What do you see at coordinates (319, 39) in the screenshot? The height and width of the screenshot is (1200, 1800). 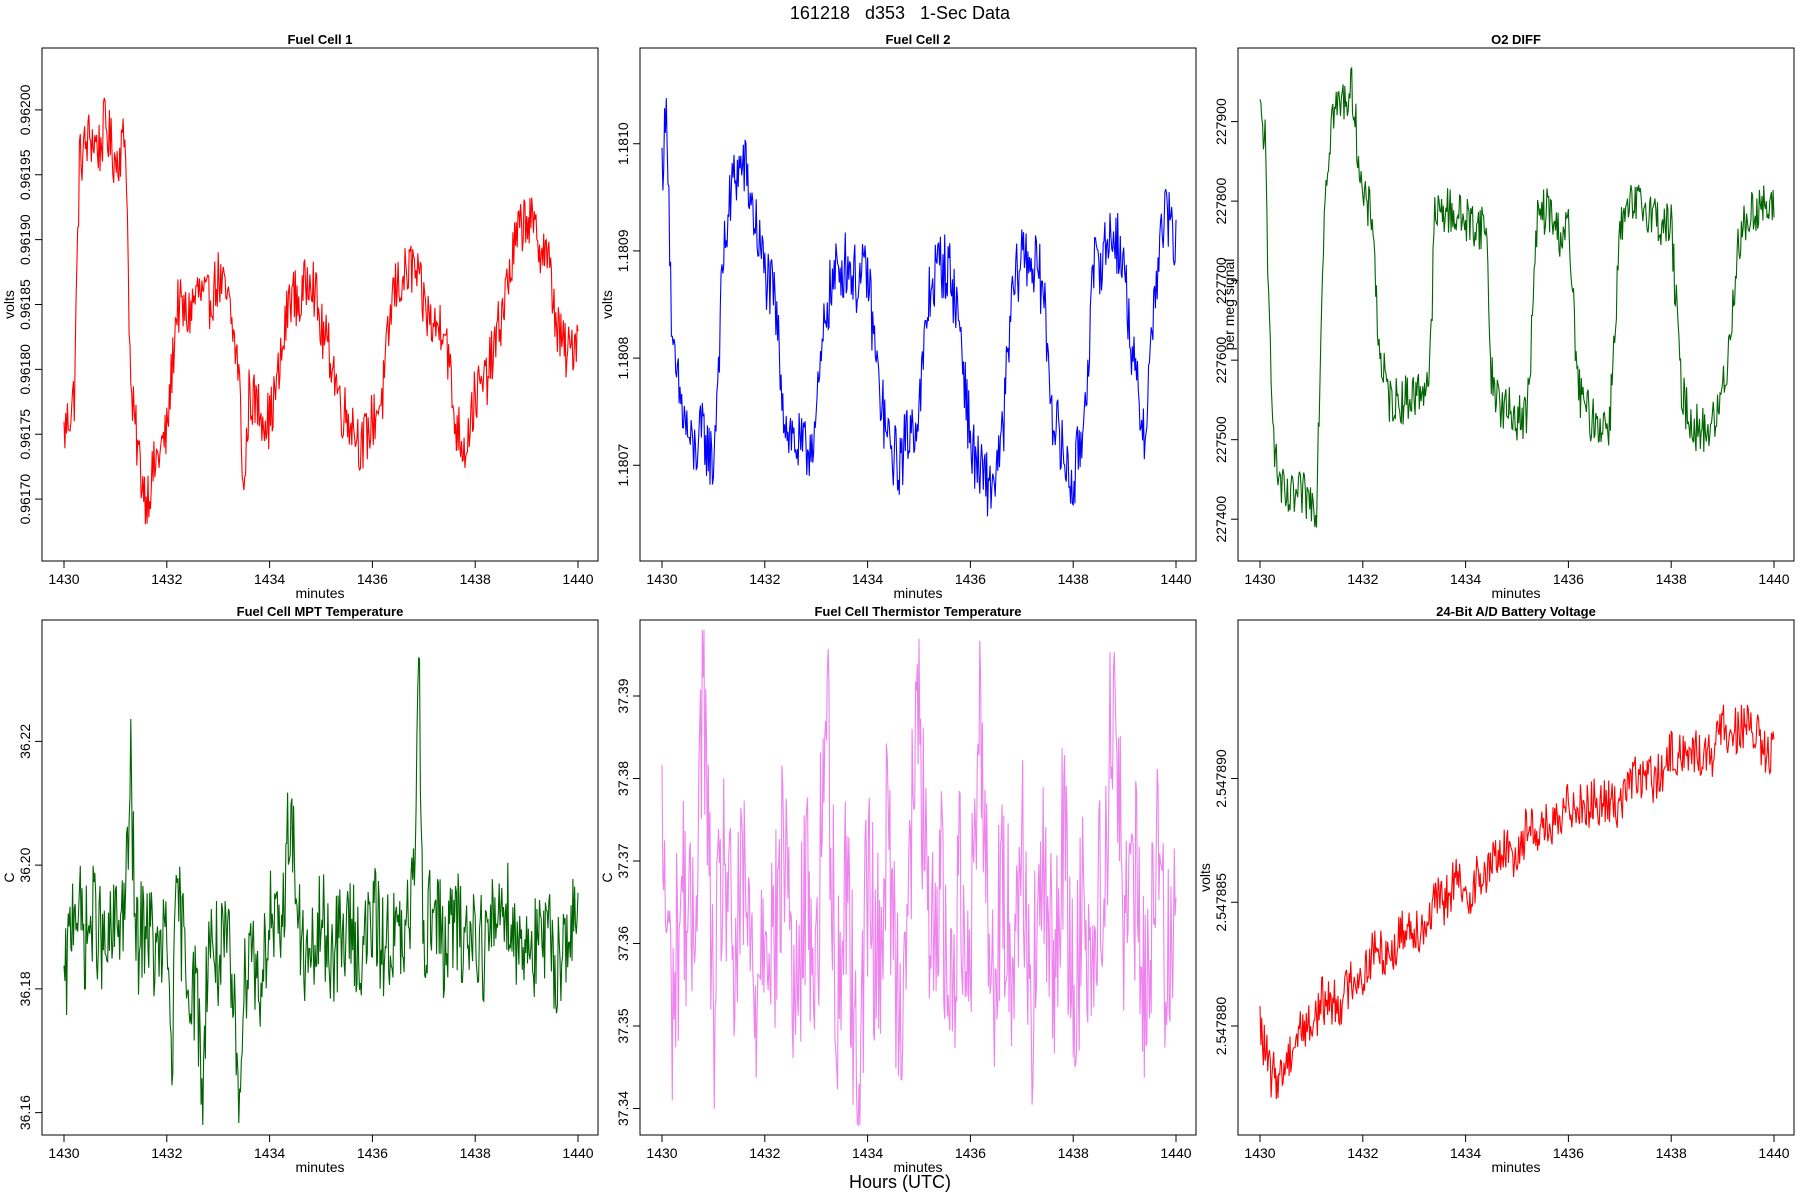 I see `chart-title: Fuel Cell 1` at bounding box center [319, 39].